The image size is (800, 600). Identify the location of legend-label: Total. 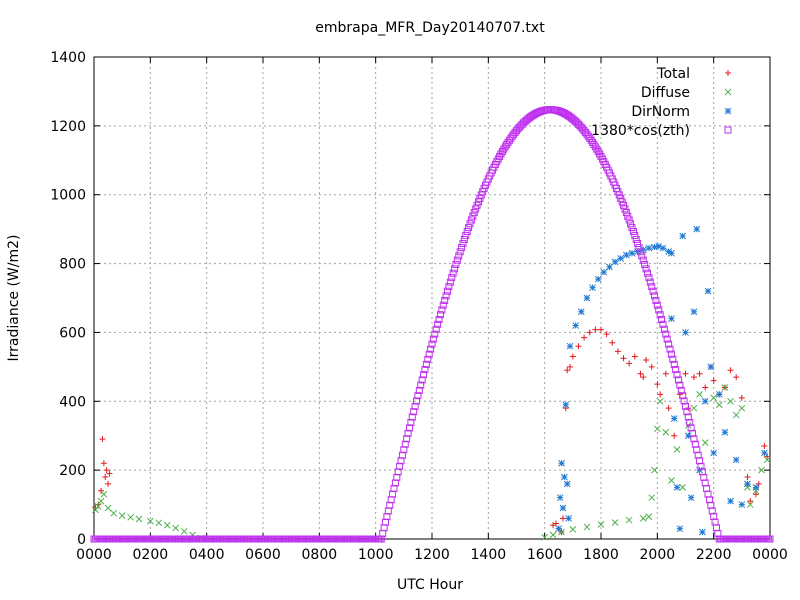
(673, 74).